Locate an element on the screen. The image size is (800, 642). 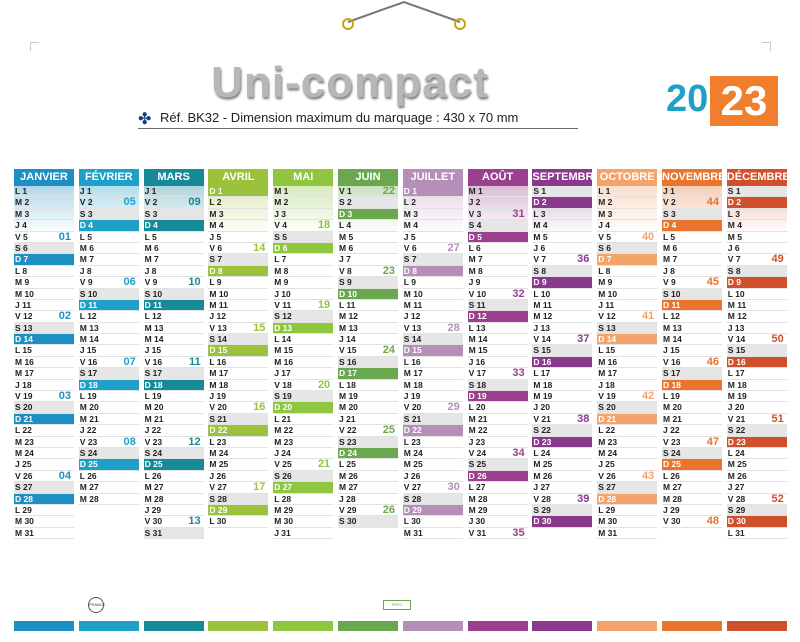
day-row: M 21 is located at coordinates (692, 420).